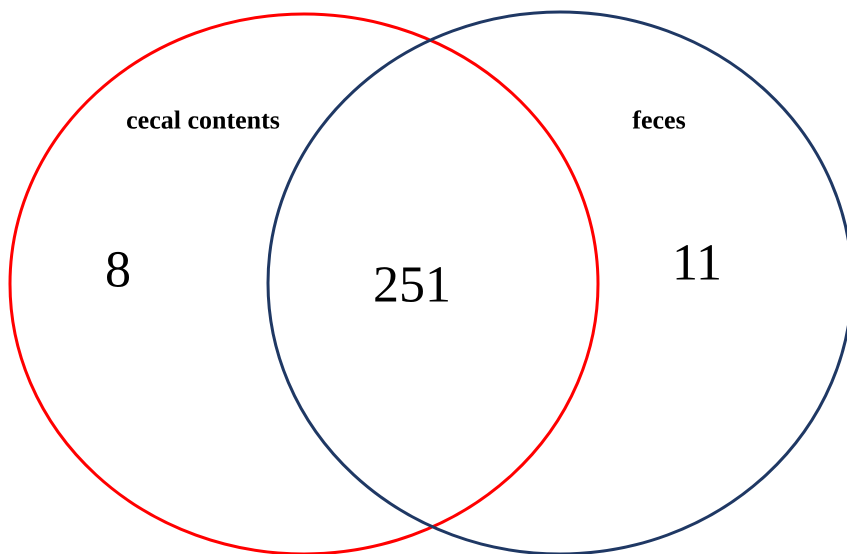 This screenshot has width=847, height=554. I want to click on category-label: cecal contents, so click(203, 120).